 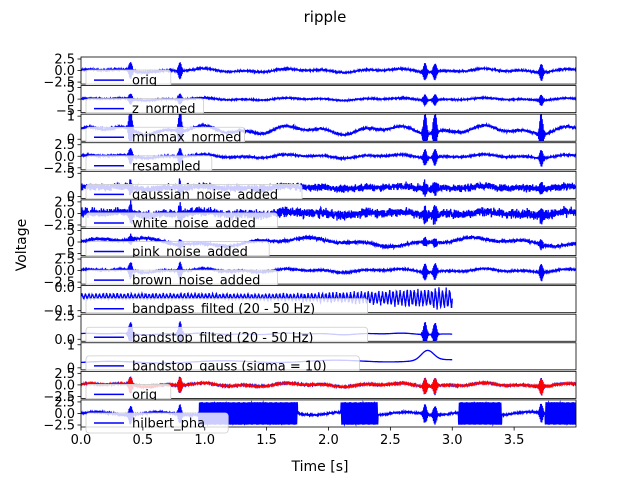 I want to click on subplot: 50−5 z_normed, so click(x=316, y=100).